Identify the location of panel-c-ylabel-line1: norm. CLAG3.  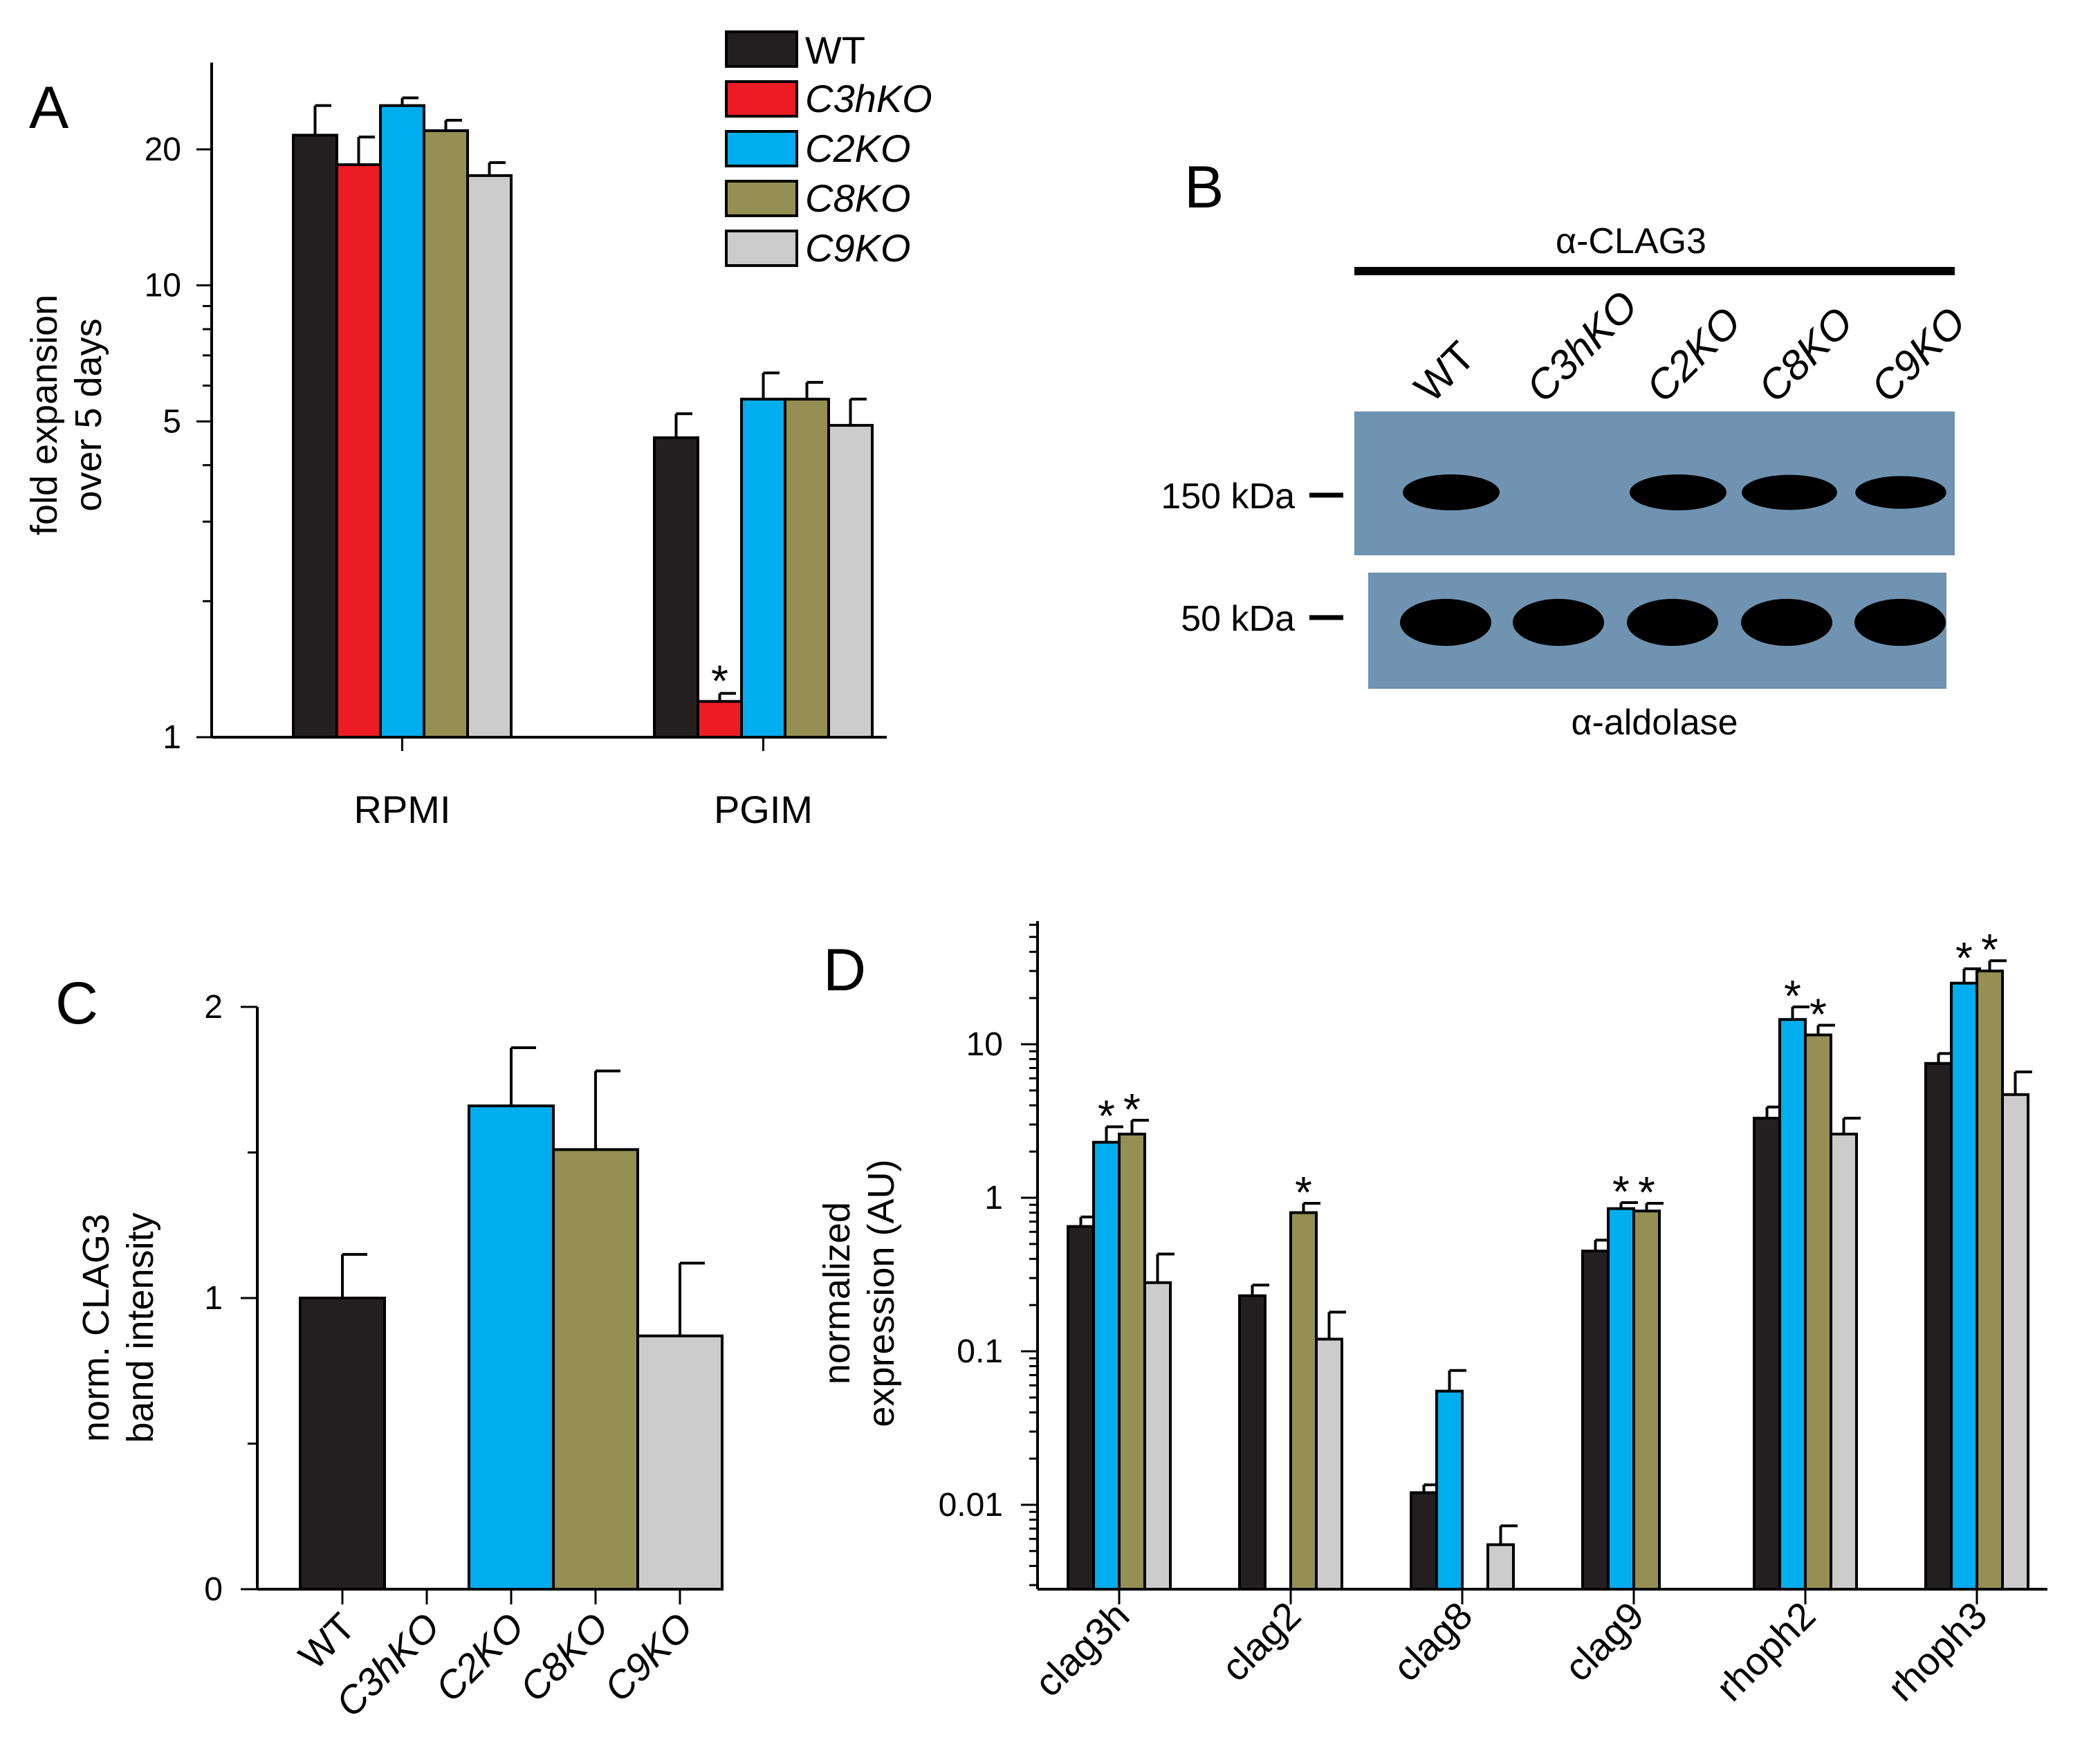
(96, 1328).